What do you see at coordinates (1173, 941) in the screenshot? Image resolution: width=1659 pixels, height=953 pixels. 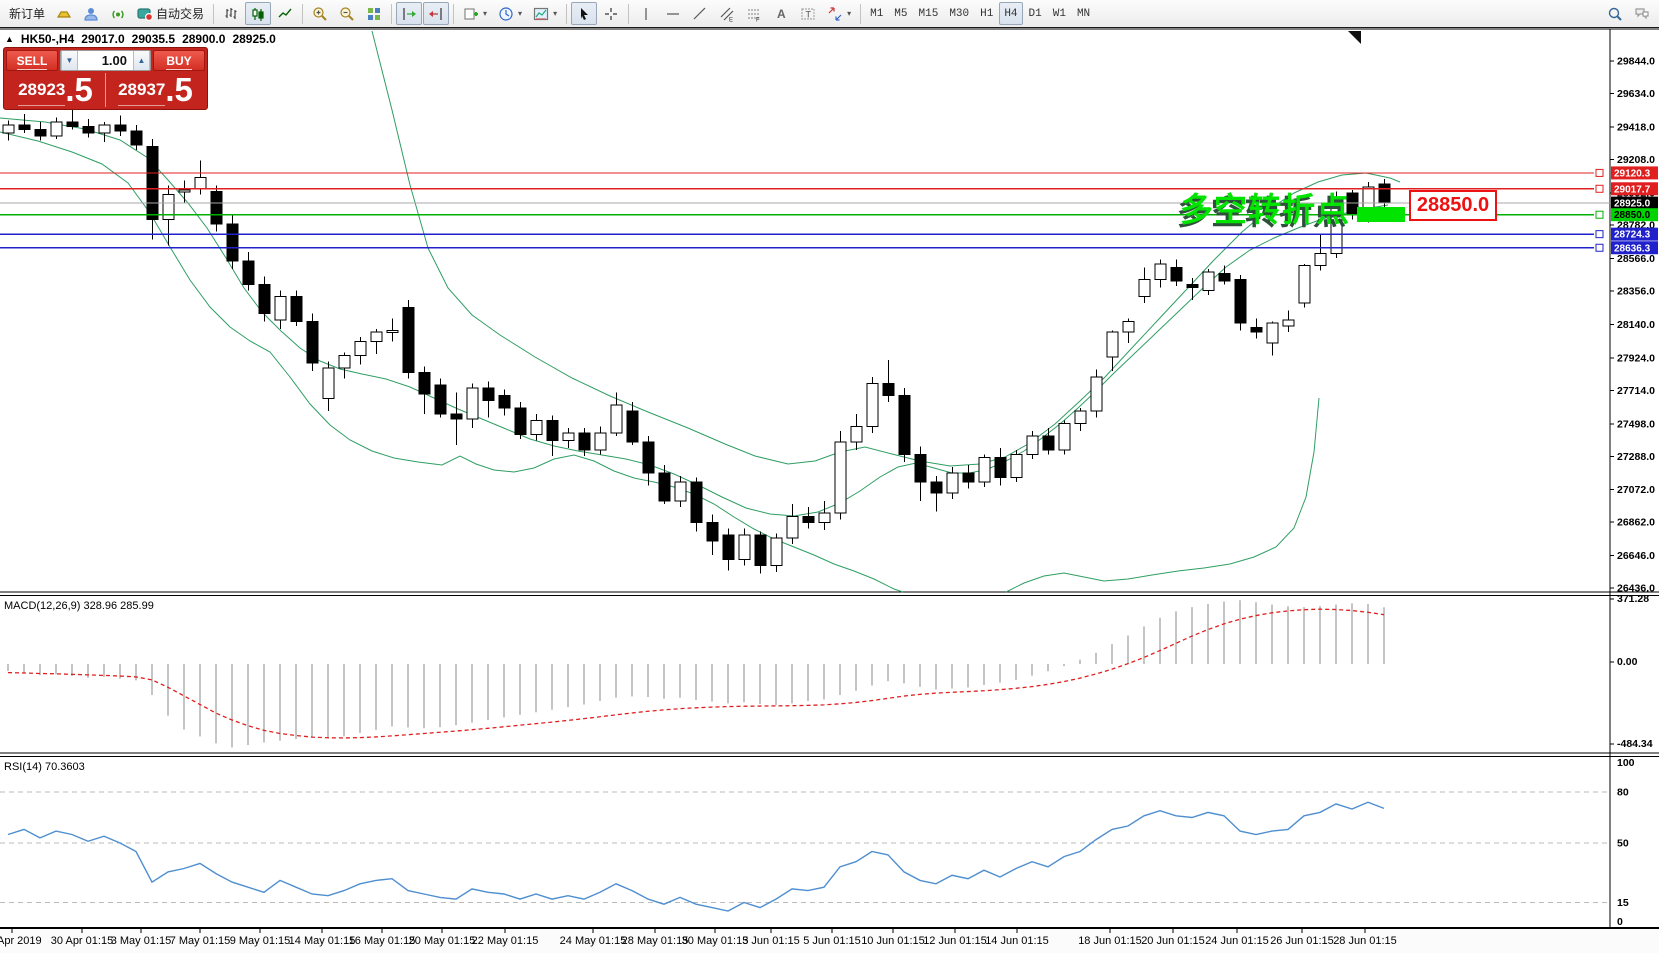 I see `svg-text: 20 Jun 01:15` at bounding box center [1173, 941].